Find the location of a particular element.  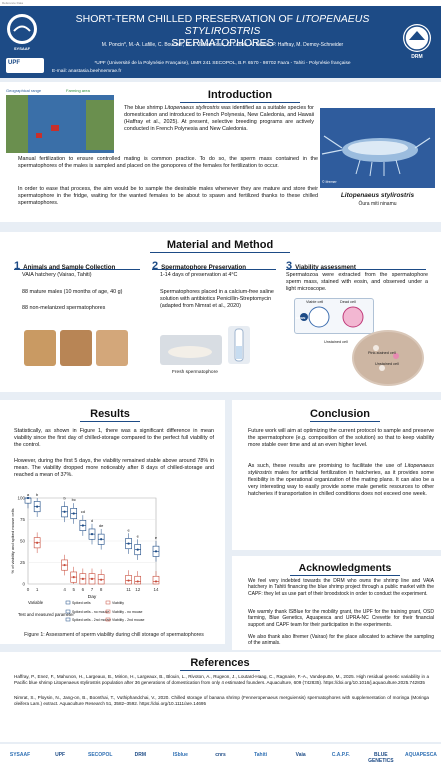

title-line1-italic: LITOPENAEUS STYLIROSTRIS is located at coordinates (277, 25).